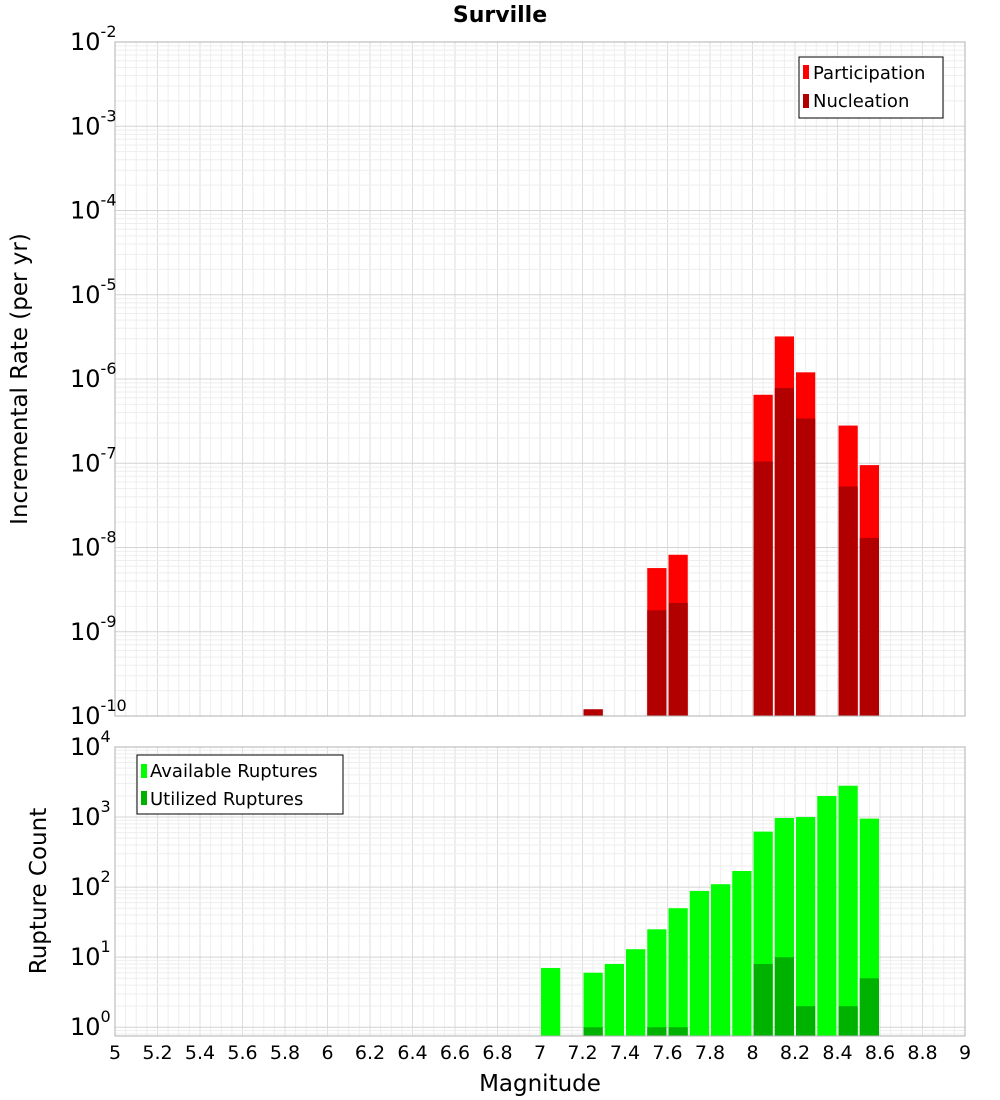 This screenshot has height=1100, width=1000. Describe the element at coordinates (90, 814) in the screenshot. I see `bottom-panel-y-tick-label: 10³` at that location.